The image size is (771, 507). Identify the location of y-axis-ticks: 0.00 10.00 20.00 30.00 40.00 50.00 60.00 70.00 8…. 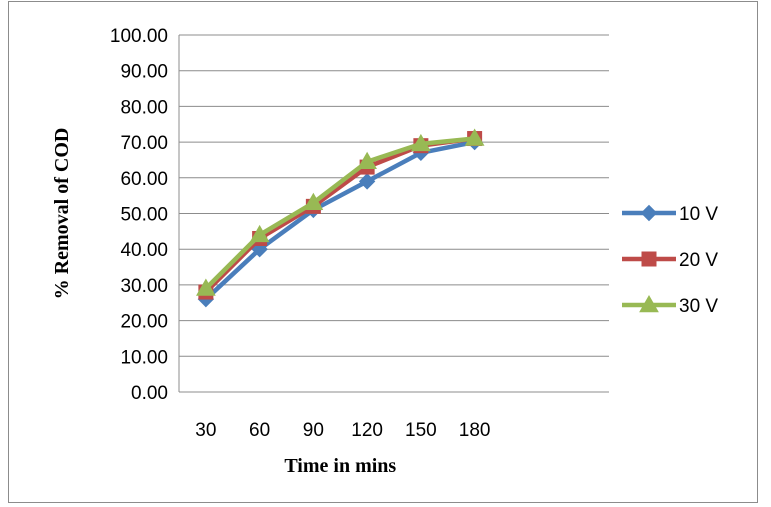
(139, 215).